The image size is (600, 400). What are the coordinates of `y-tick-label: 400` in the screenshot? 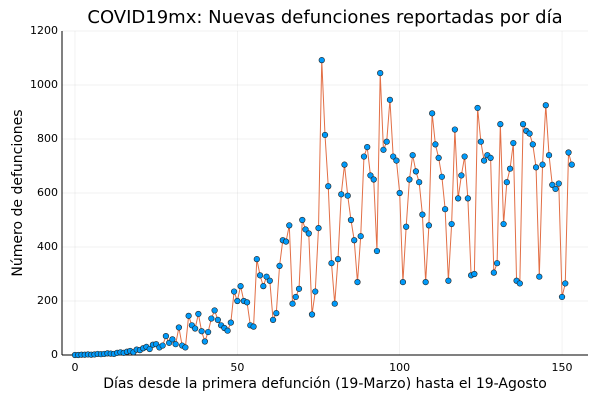 It's located at (47, 246).